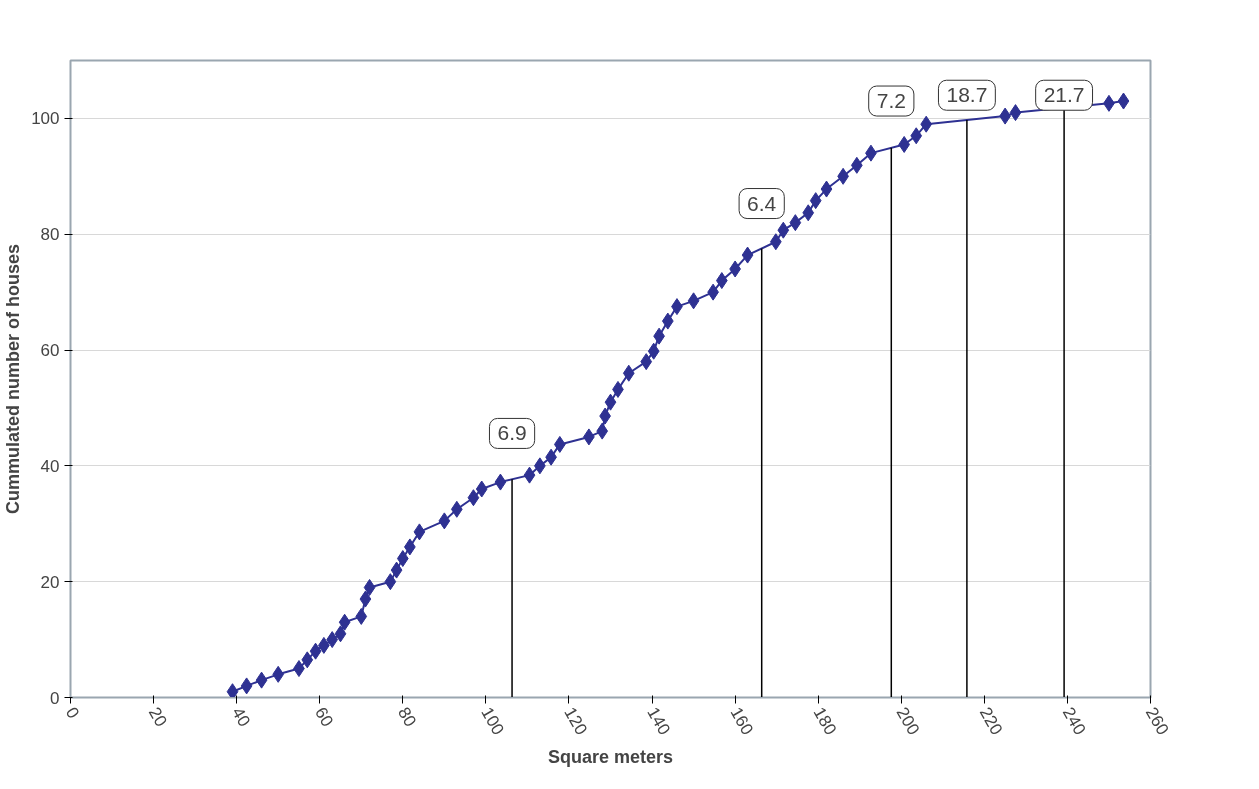  What do you see at coordinates (610, 757) in the screenshot?
I see `x-axis-title: Square meters` at bounding box center [610, 757].